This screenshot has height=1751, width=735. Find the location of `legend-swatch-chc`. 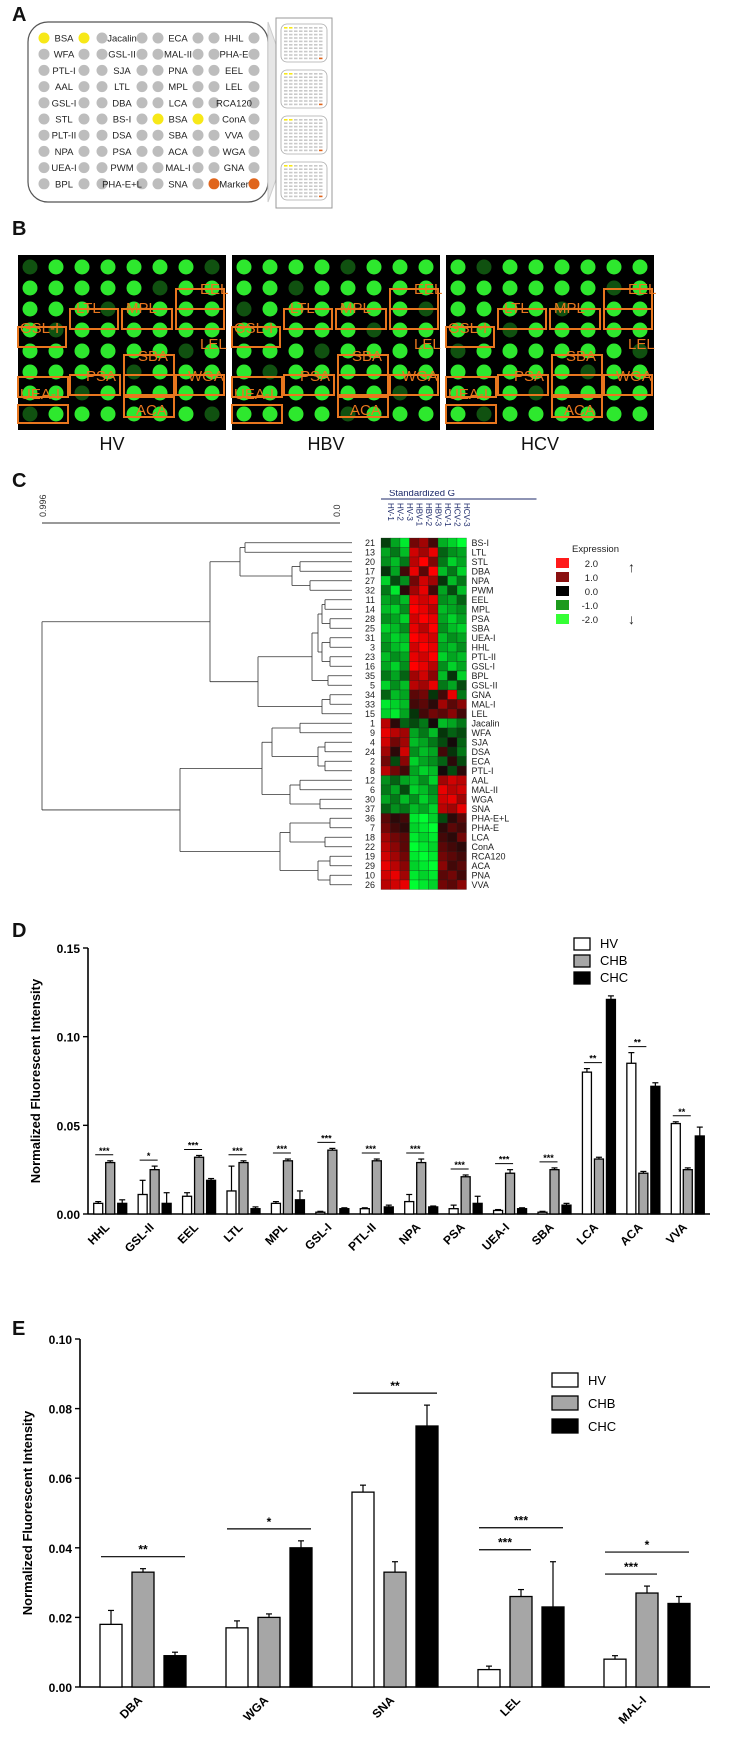

legend-swatch-chc is located at coordinates (565, 1426).